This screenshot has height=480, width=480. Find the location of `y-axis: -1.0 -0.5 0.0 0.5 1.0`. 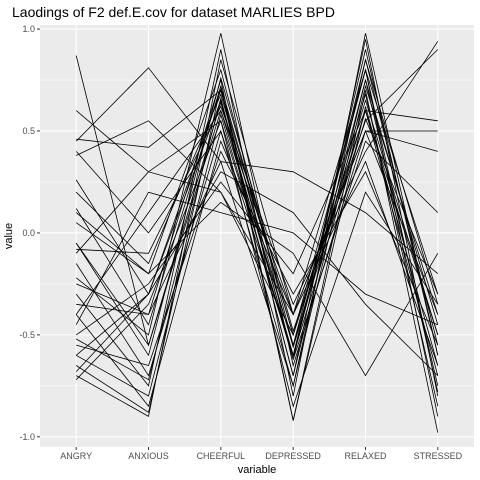

y-axis: -1.0 -0.5 0.0 0.5 1.0 is located at coordinates (29, 233).